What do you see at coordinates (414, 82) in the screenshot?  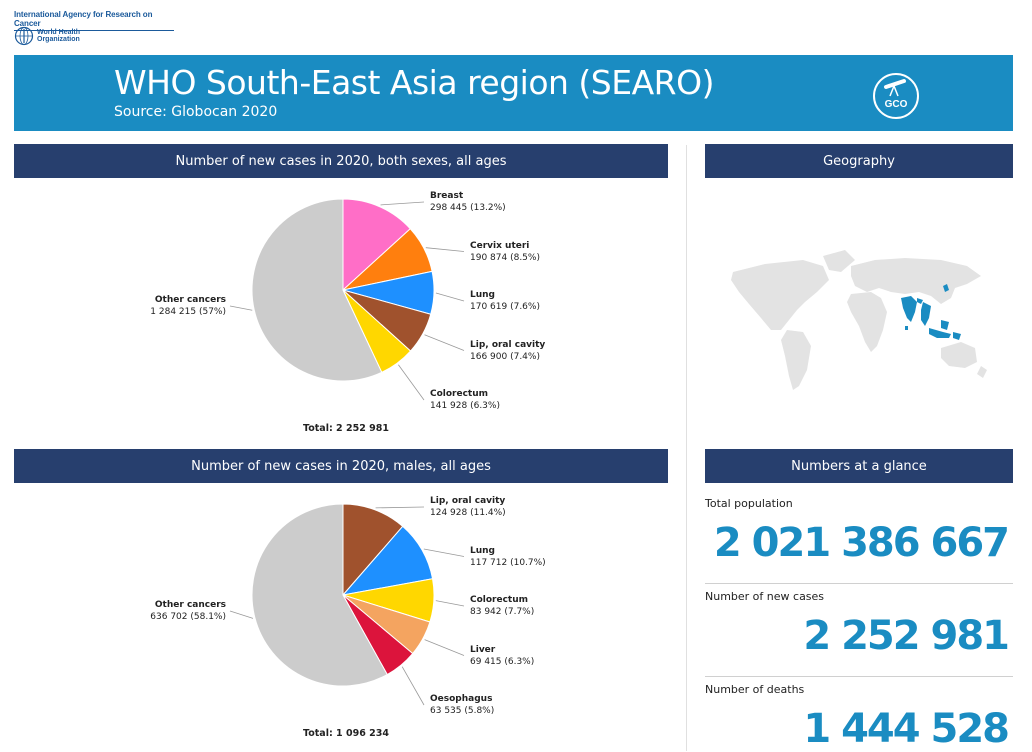 I see `page-title: WHO South-East Asia region (SEARO)` at bounding box center [414, 82].